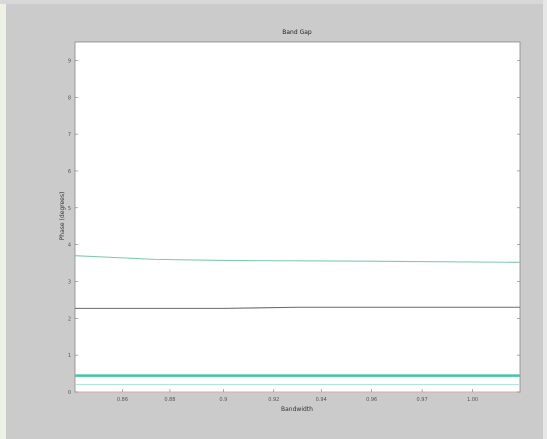 The height and width of the screenshot is (439, 547). Describe the element at coordinates (69, 209) in the screenshot. I see `y-tick-label: 5` at that location.